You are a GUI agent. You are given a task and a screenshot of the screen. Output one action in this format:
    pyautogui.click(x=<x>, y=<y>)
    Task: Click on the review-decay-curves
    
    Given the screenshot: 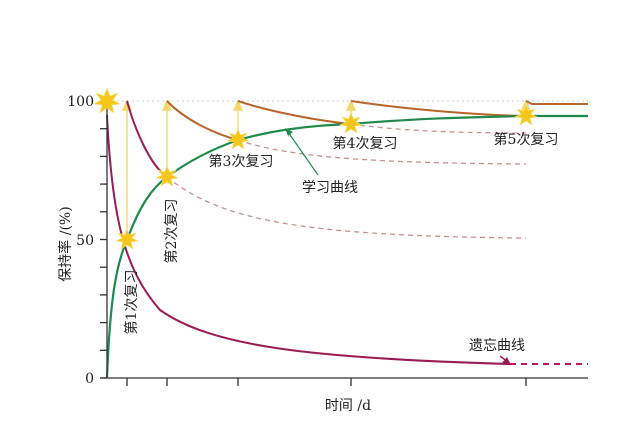 What is the action you would take?
    pyautogui.click(x=377, y=120)
    